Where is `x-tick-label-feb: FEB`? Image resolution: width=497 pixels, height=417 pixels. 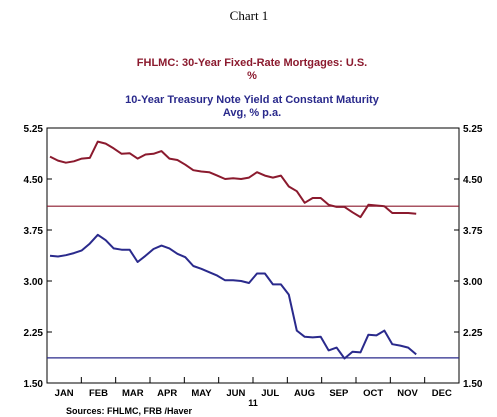 x-tick-label-feb: FEB is located at coordinates (98, 393).